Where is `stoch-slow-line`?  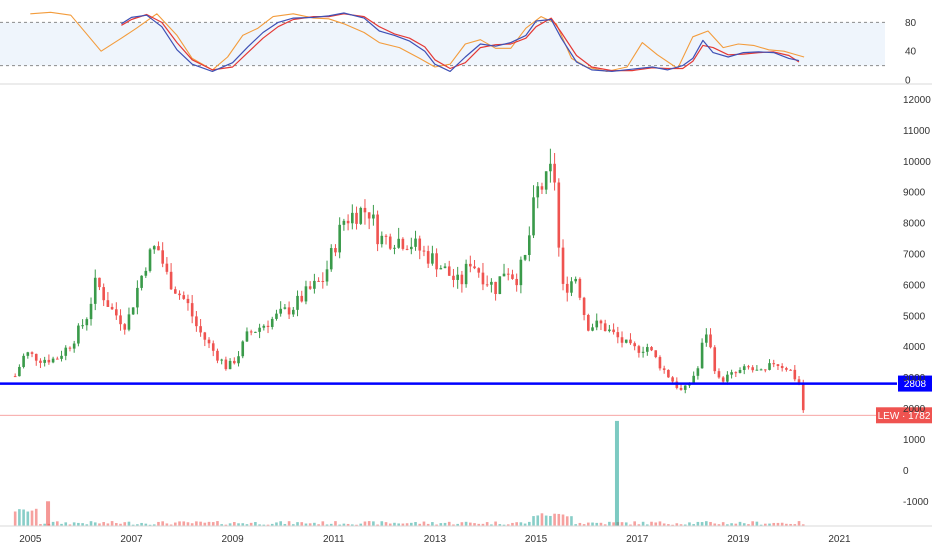
stoch-slow-line is located at coordinates (417, 41).